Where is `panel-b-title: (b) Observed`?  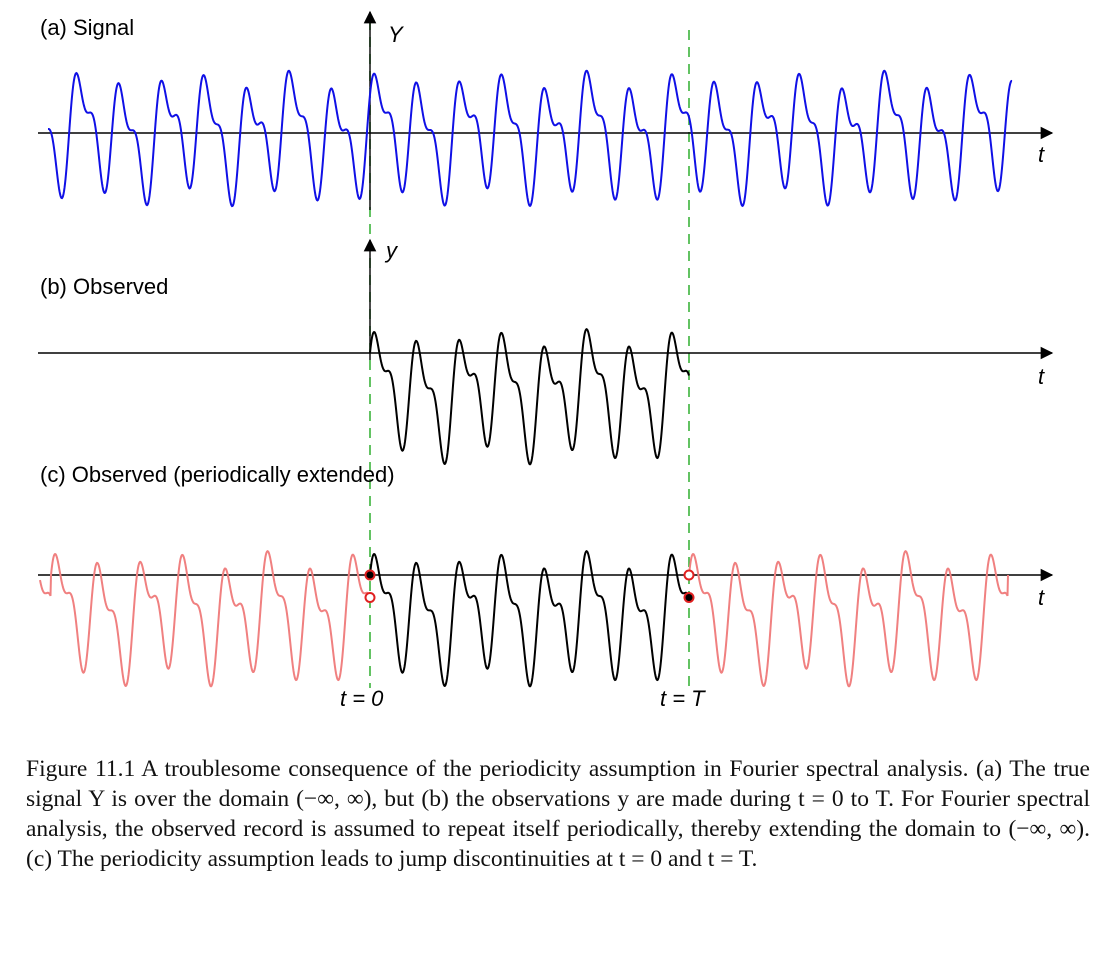 panel-b-title: (b) Observed is located at coordinates (104, 286).